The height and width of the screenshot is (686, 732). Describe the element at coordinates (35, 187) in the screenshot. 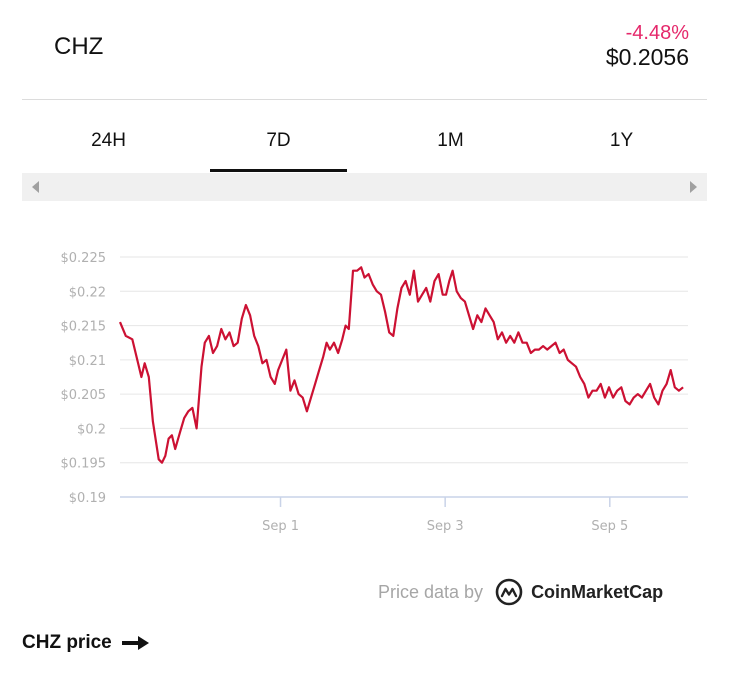

I see `triangle-left-icon` at that location.